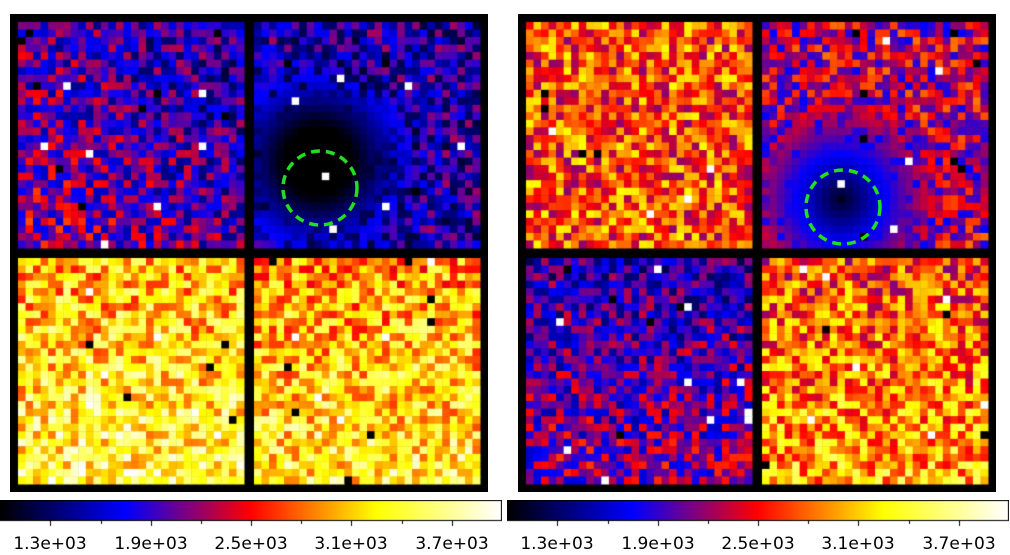 This screenshot has height=555, width=1010. I want to click on overlay-right, so click(843, 207).